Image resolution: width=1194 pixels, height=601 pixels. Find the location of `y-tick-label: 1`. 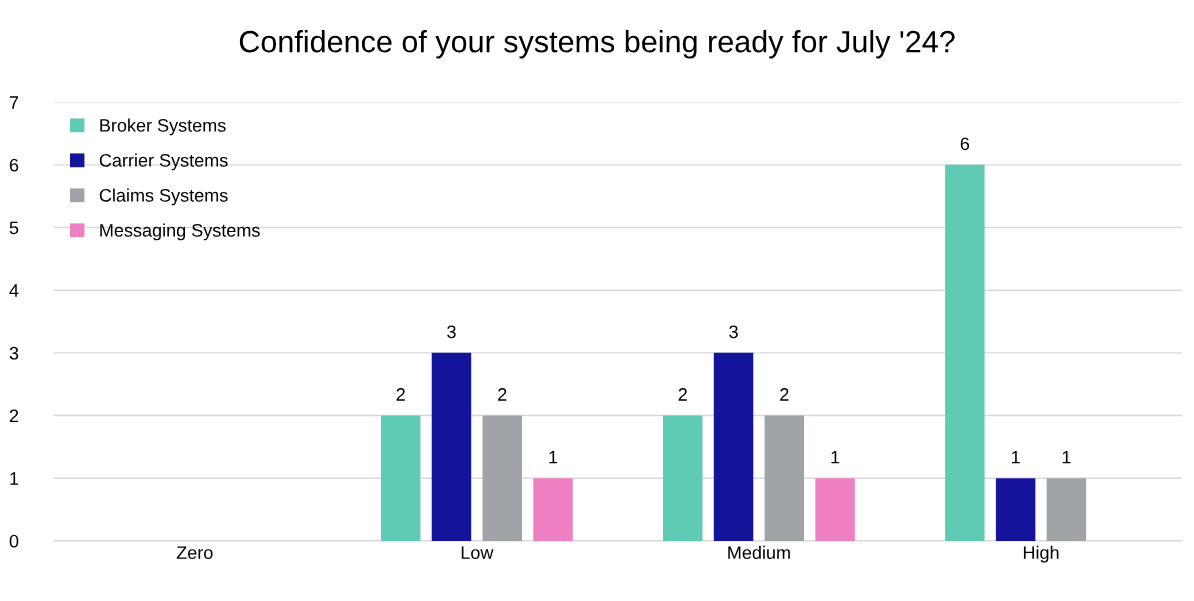

y-tick-label: 1 is located at coordinates (14, 478).